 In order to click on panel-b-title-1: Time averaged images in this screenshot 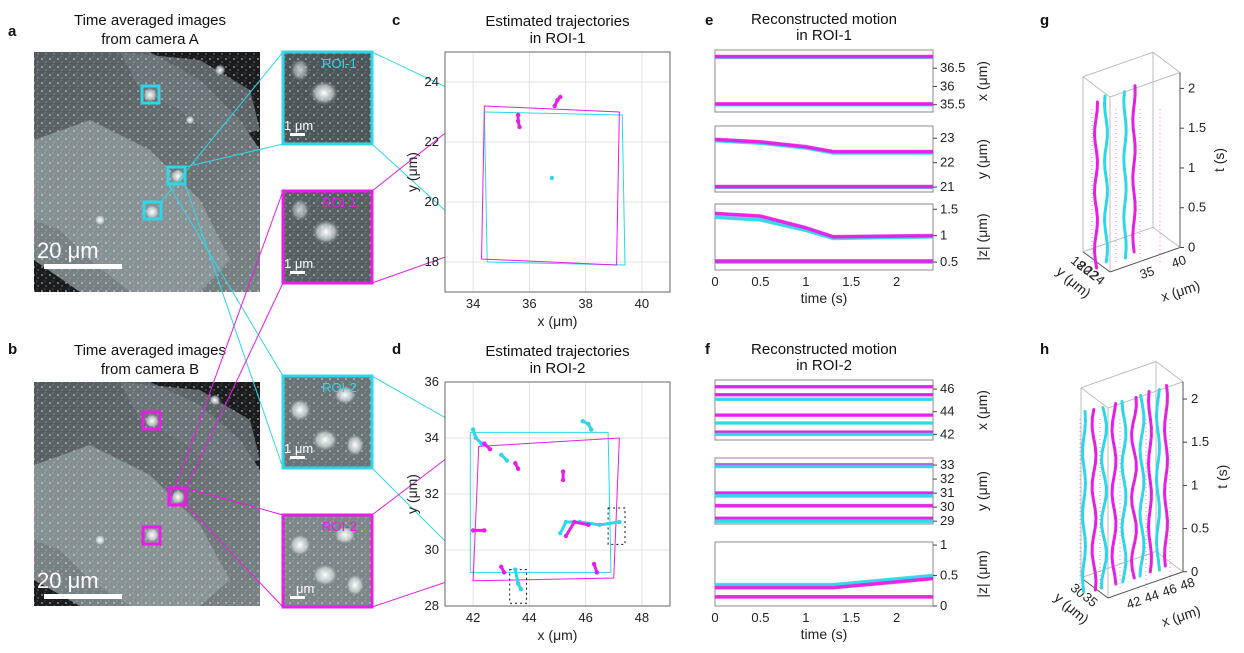, I will do `click(150, 350)`.